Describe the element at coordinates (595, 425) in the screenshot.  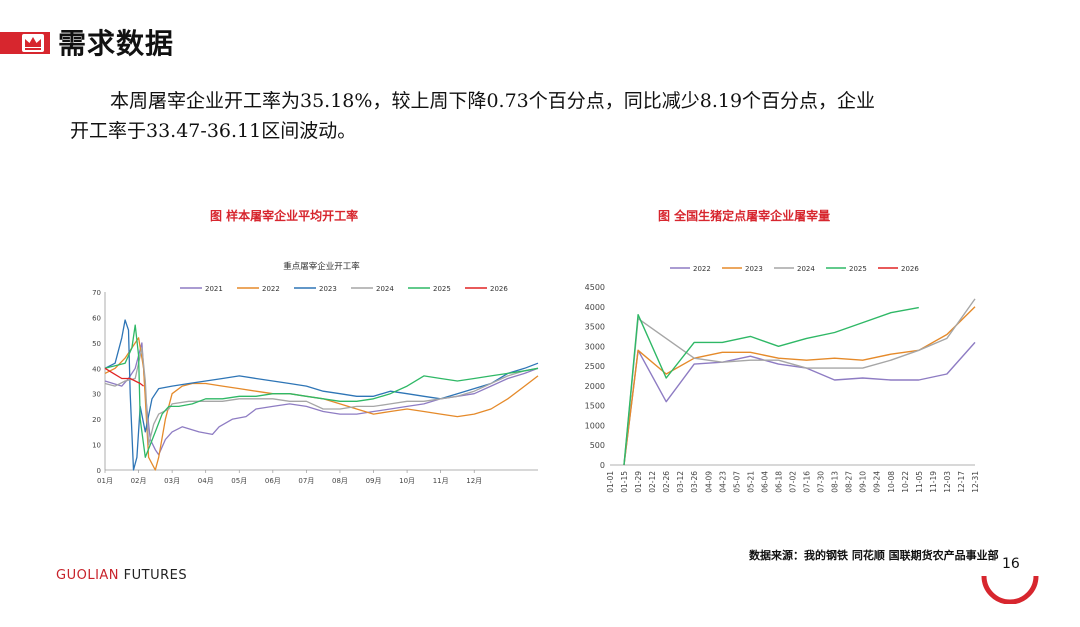
I see `chart2-y-tick-label: 1000` at that location.